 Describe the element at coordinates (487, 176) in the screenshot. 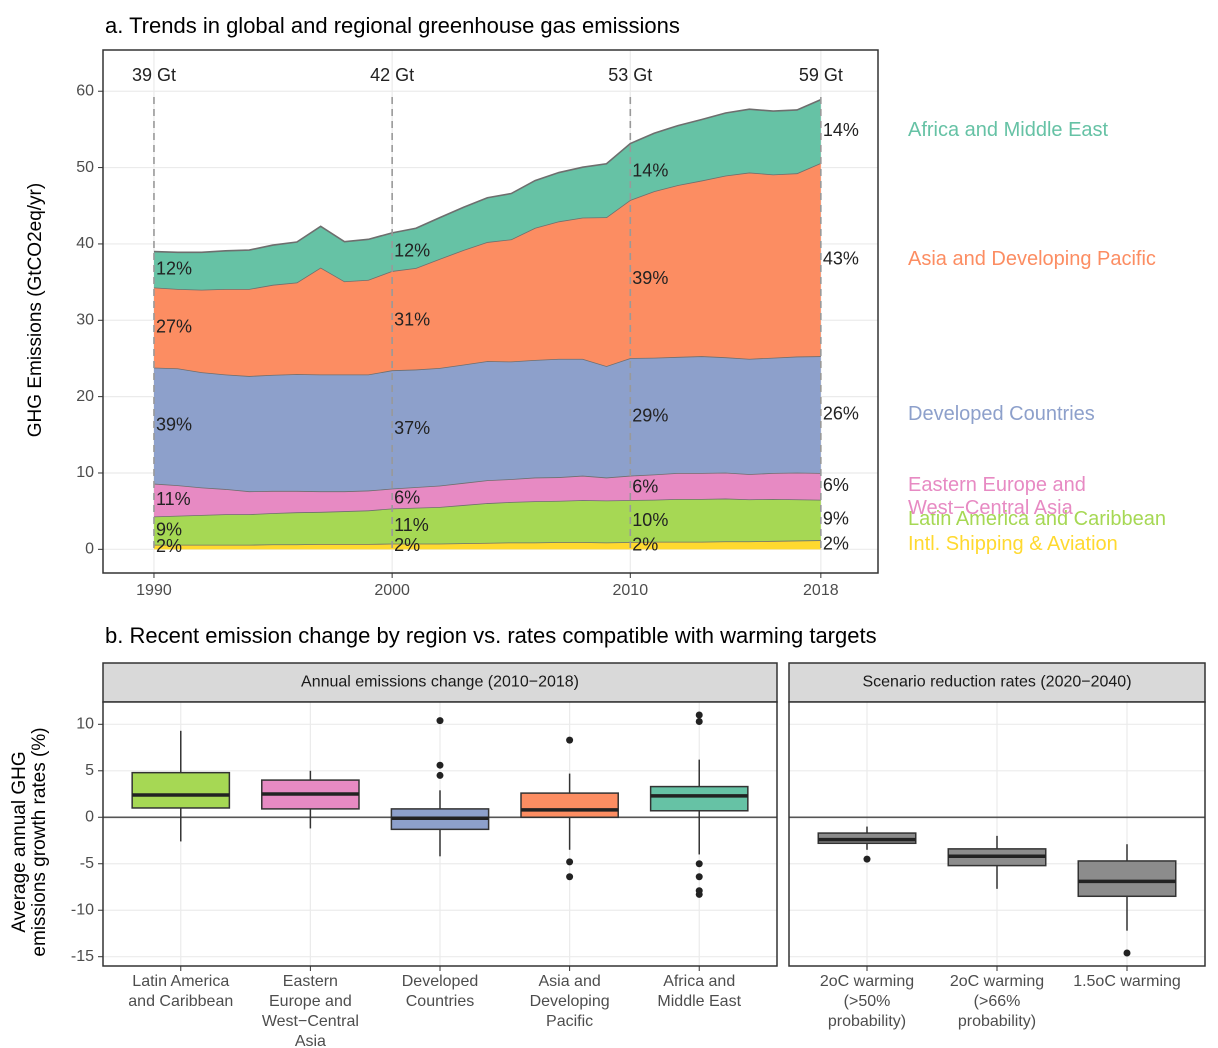

I see `area-outline` at that location.